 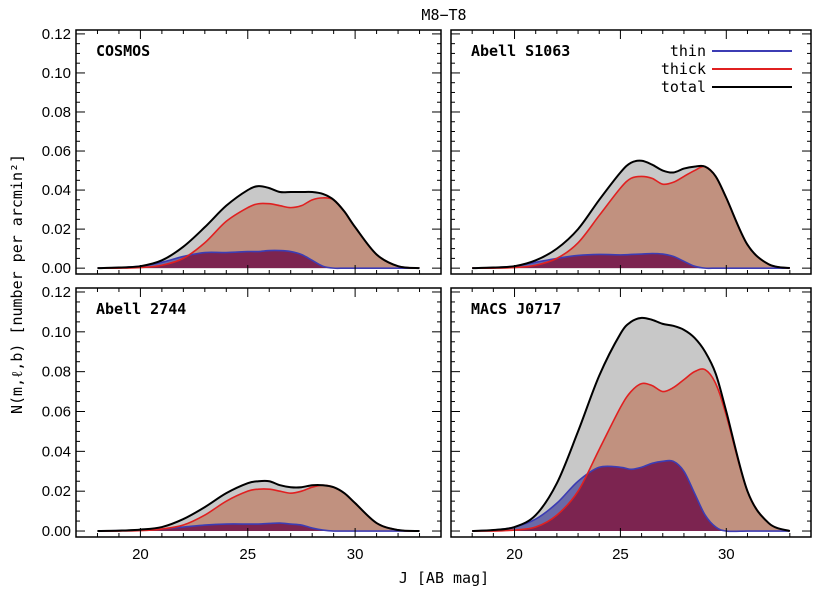 What do you see at coordinates (17, 284) in the screenshot?
I see `y-axis-label: N(m,ℓ,b) [number per arcmin²]` at bounding box center [17, 284].